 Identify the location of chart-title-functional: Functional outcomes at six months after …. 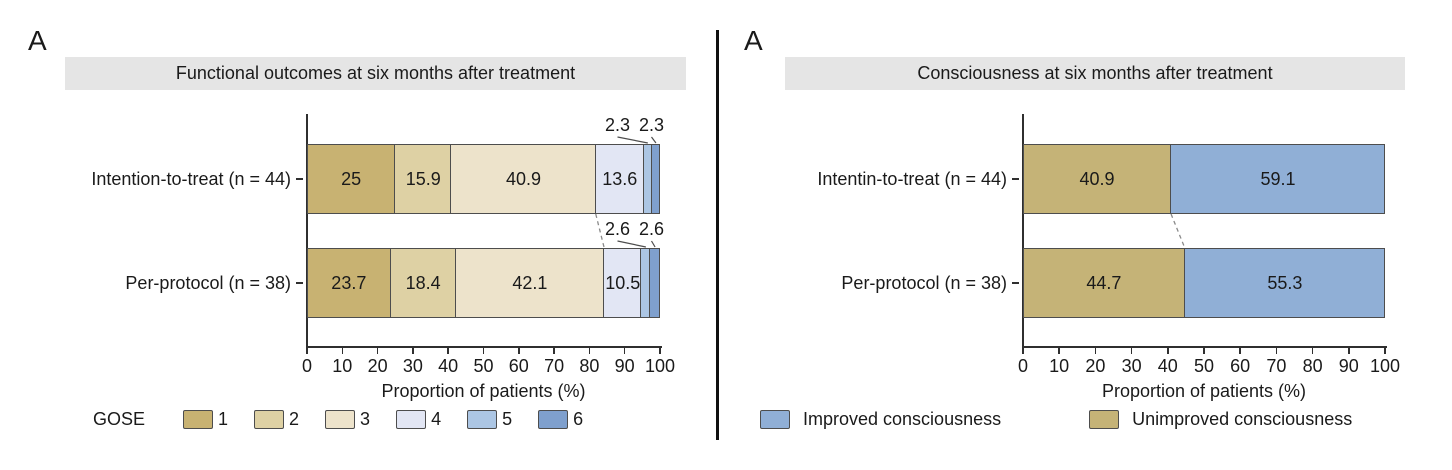
(375, 73).